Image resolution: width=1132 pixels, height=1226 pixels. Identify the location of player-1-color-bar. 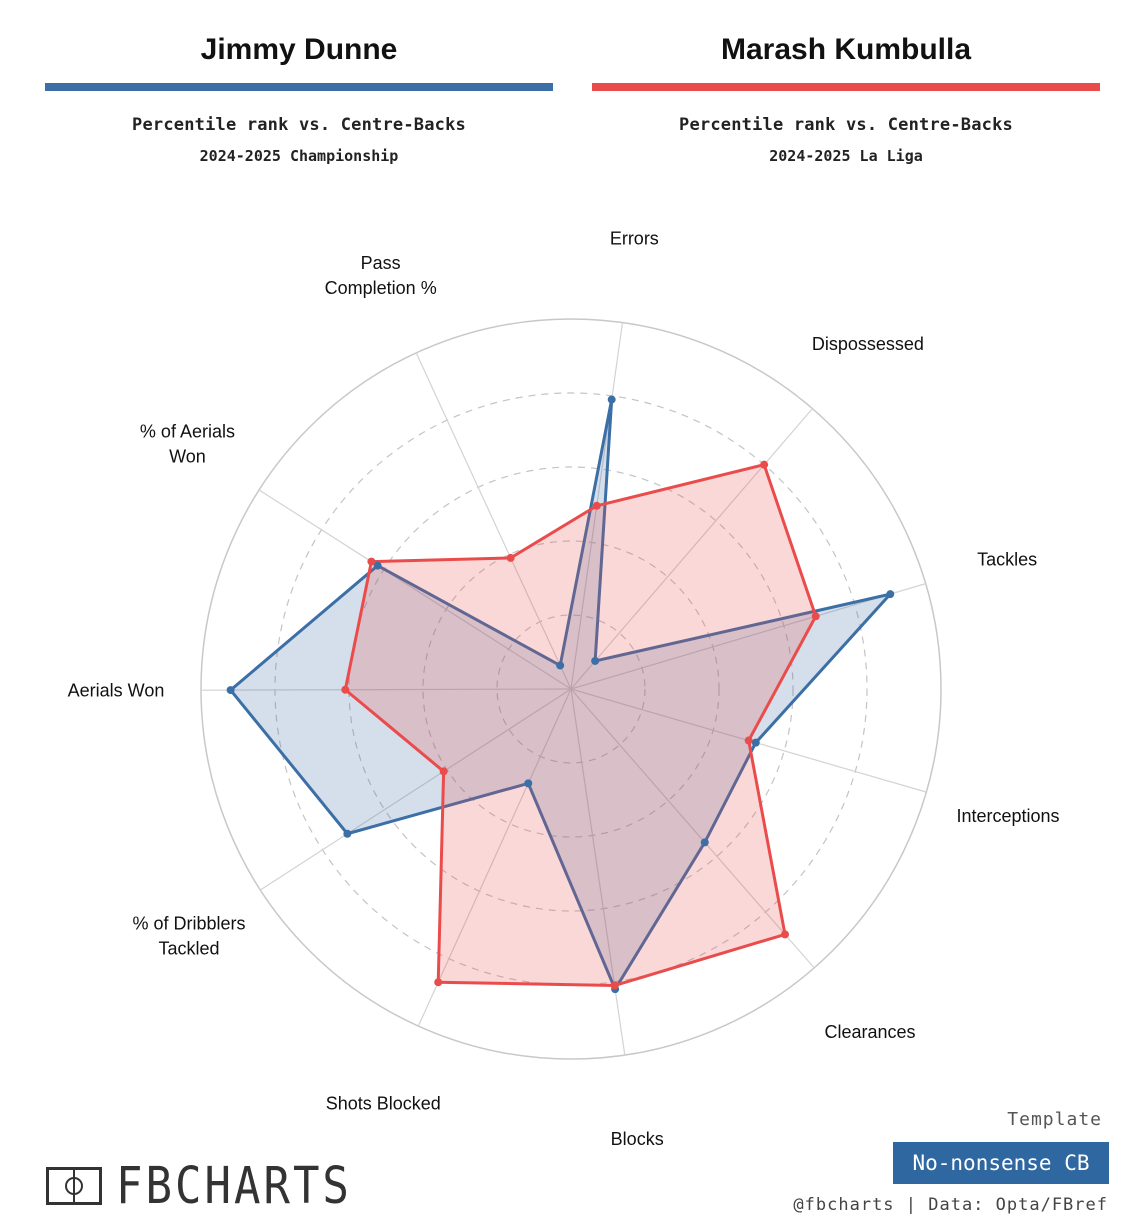
(299, 87).